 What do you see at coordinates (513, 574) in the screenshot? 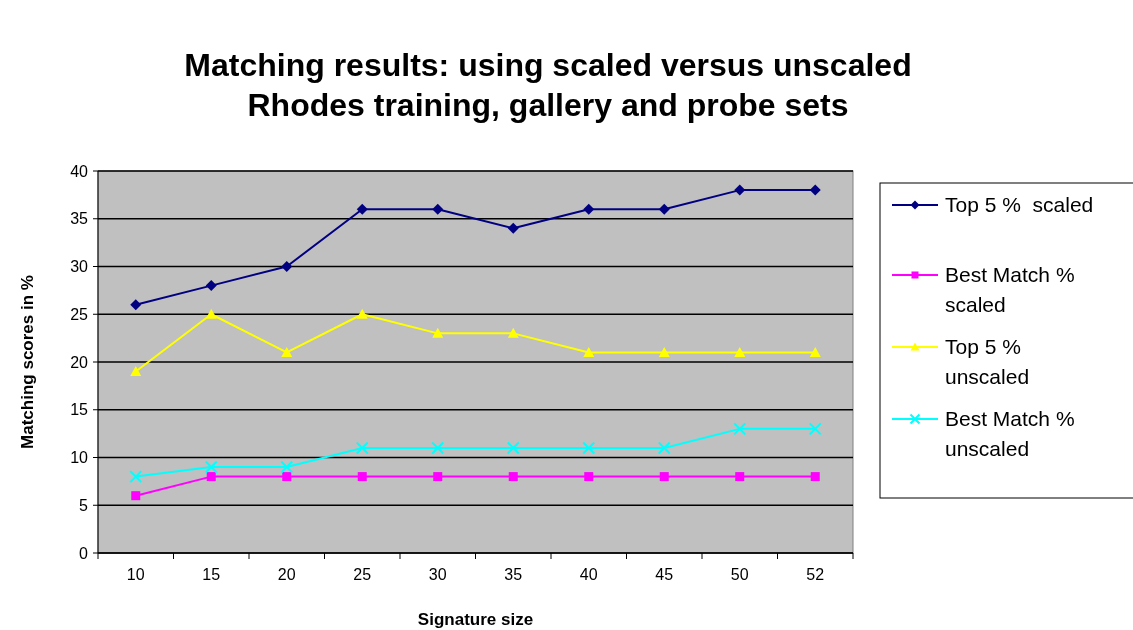
I see `x-tick-label: 35` at bounding box center [513, 574].